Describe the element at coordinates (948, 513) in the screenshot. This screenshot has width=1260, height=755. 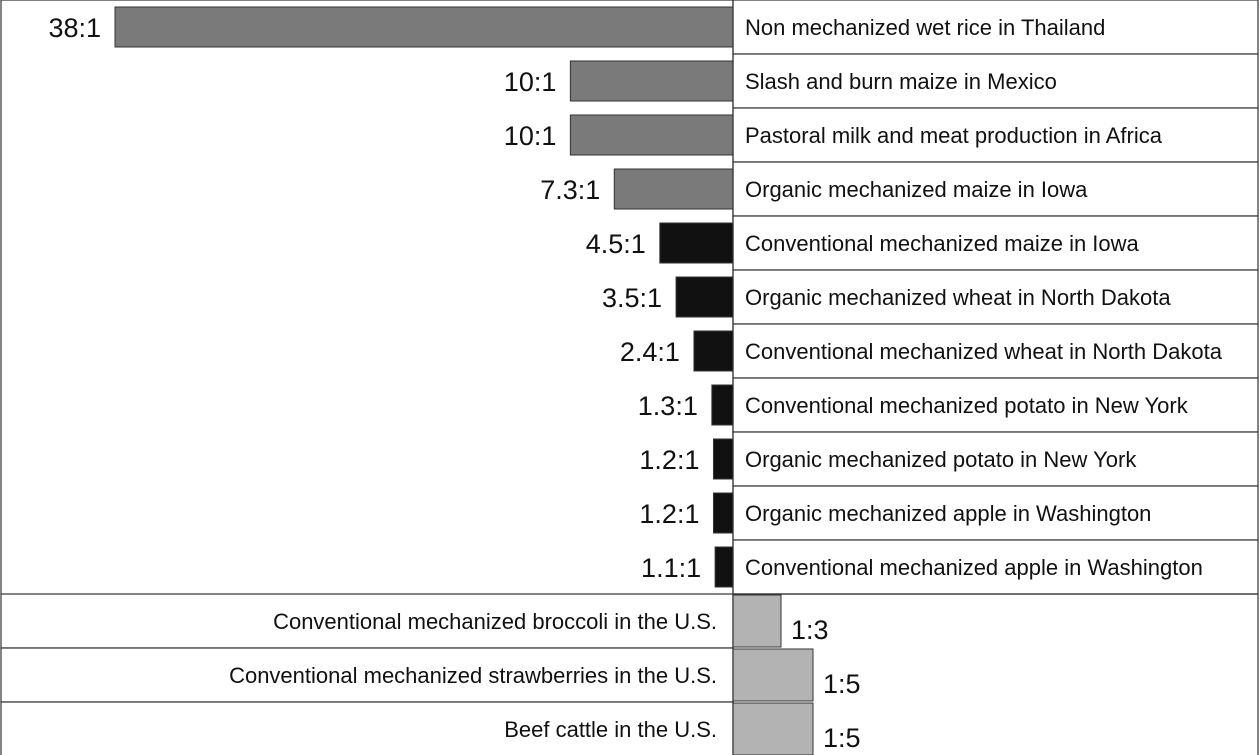
I see `category-label: Organic mechanized apple in Washington` at that location.